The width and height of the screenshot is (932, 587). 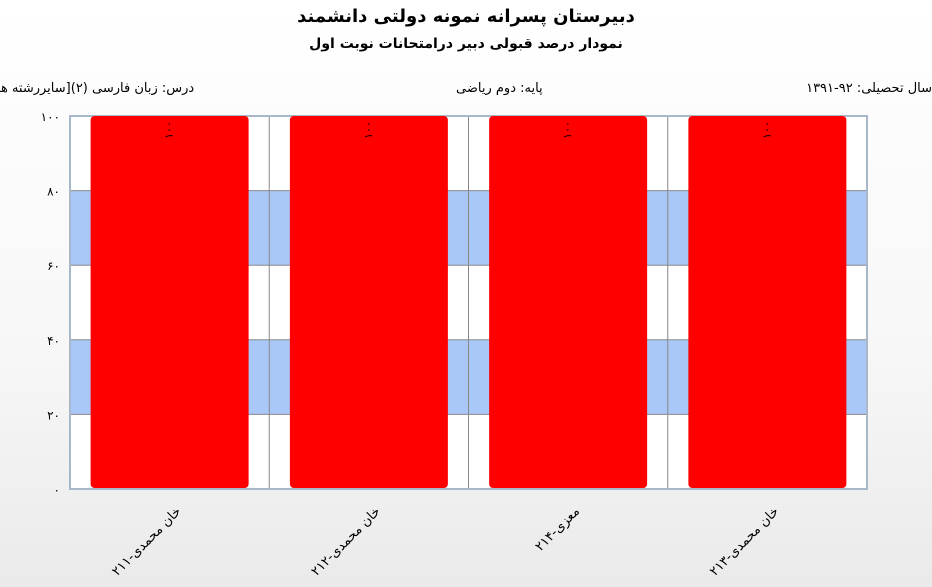 I want to click on y-tick-label: ۶۰, so click(x=53, y=266).